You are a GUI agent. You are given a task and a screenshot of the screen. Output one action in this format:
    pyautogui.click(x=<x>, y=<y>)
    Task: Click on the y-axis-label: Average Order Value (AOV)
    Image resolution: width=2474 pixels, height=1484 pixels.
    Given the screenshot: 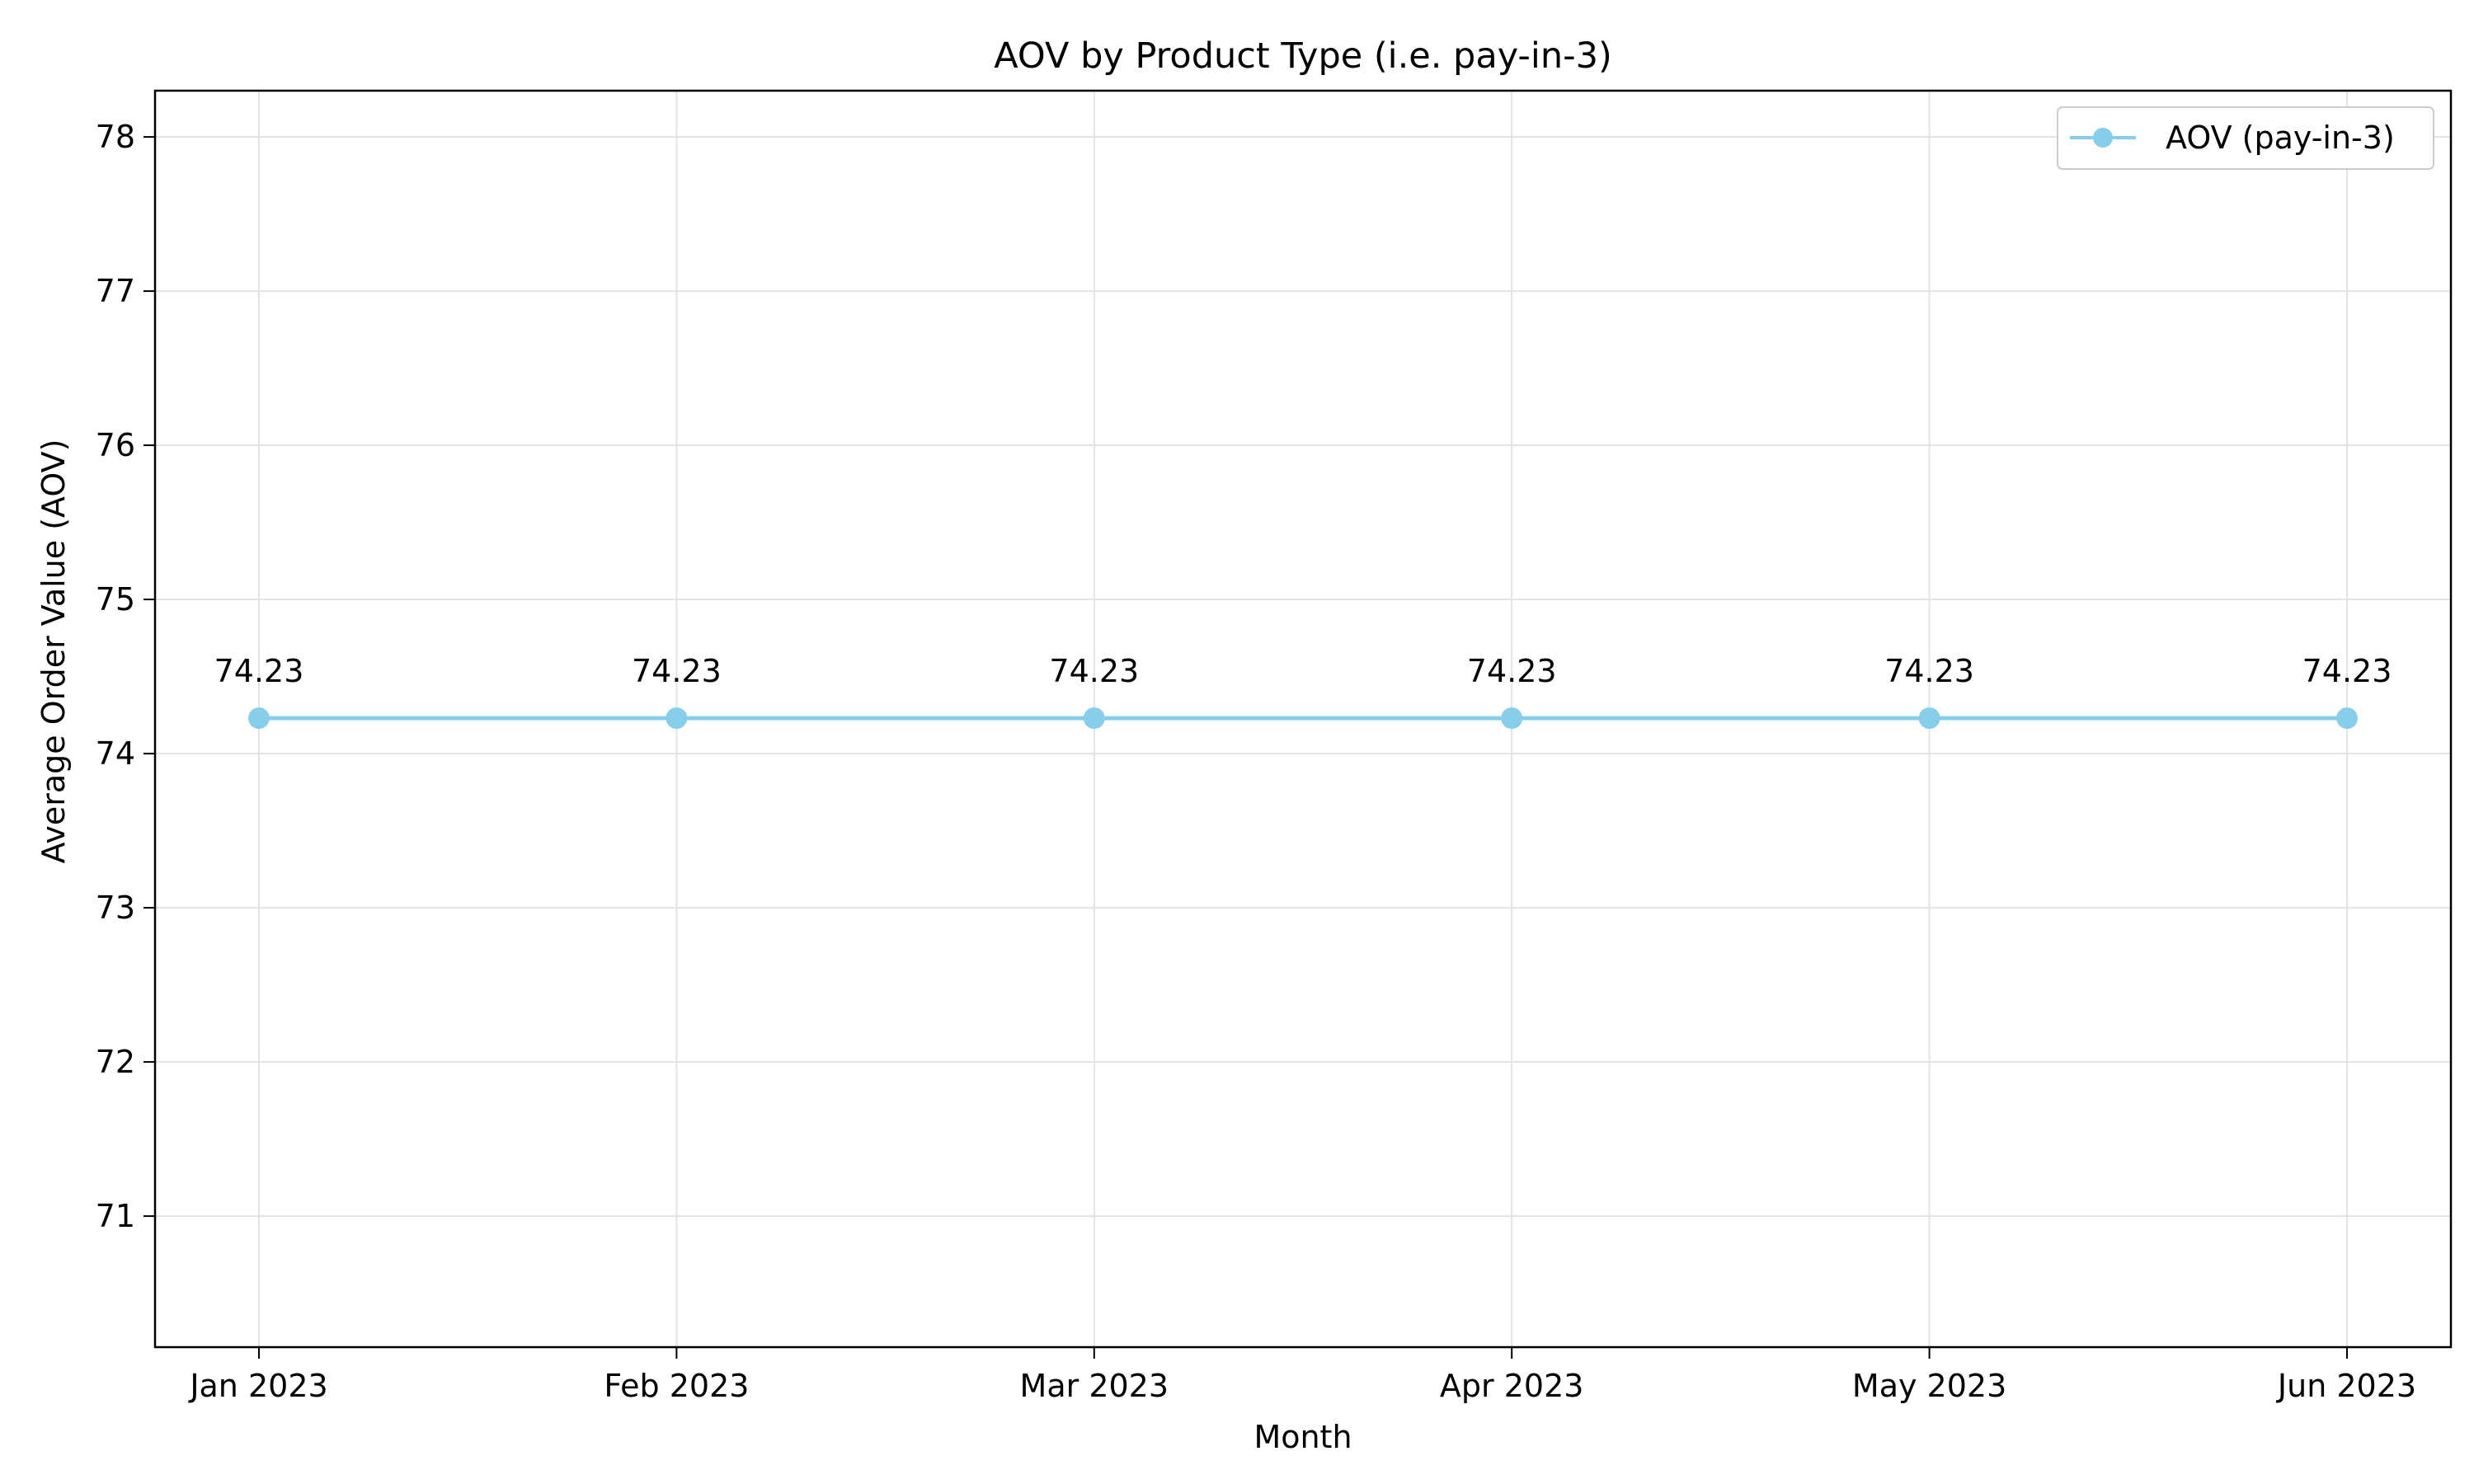 What is the action you would take?
    pyautogui.click(x=53, y=651)
    